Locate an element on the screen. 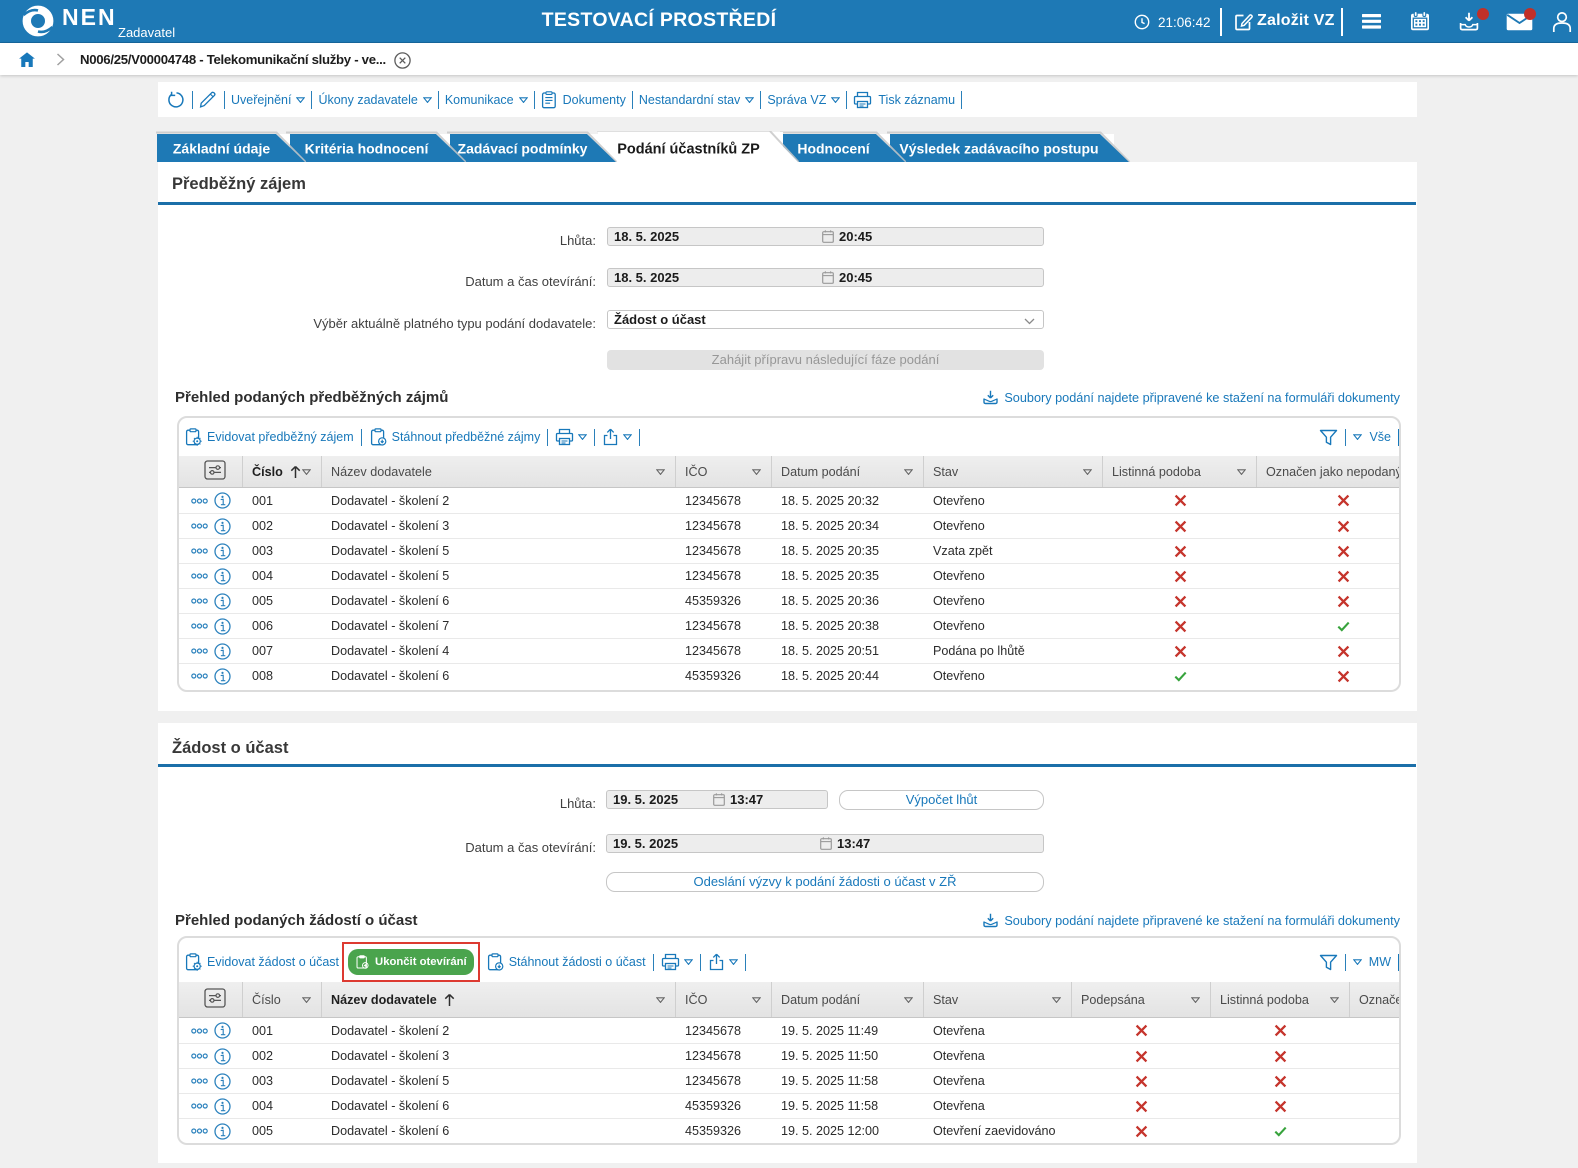  svg-text: Výsledek zadávacího postupu is located at coordinates (998, 149).